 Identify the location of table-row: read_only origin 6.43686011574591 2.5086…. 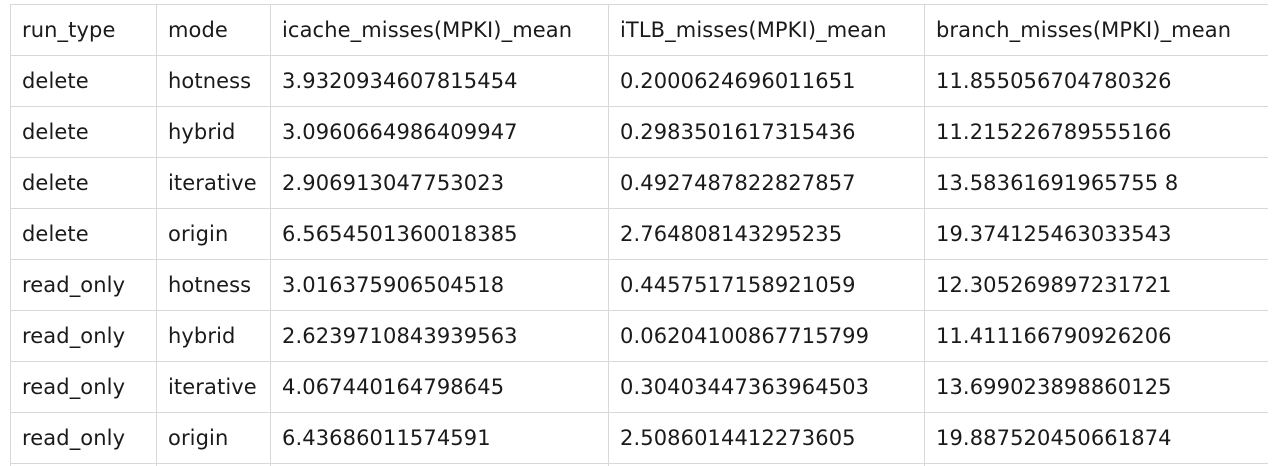
(639, 438).